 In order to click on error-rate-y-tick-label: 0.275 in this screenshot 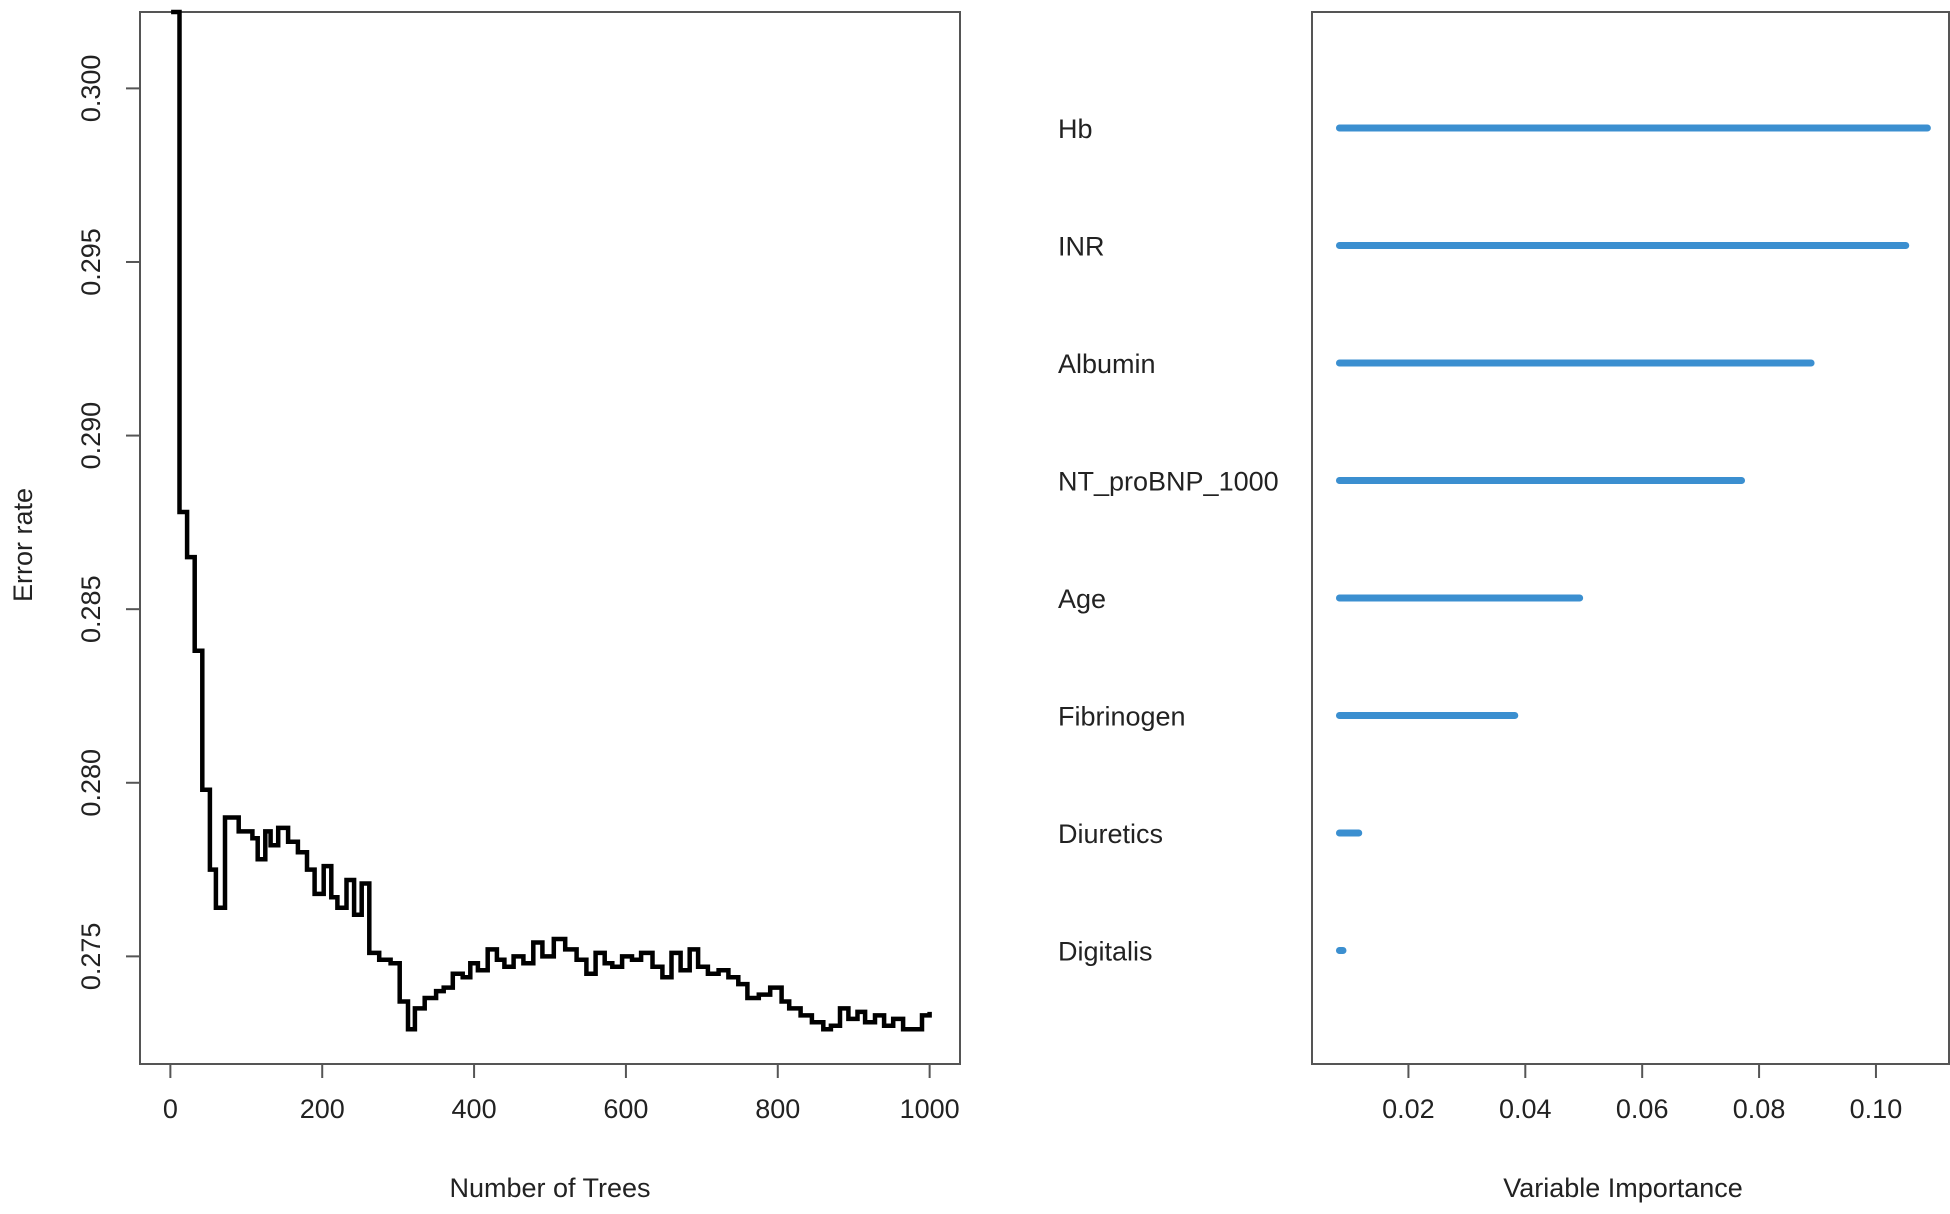, I will do `click(91, 957)`.